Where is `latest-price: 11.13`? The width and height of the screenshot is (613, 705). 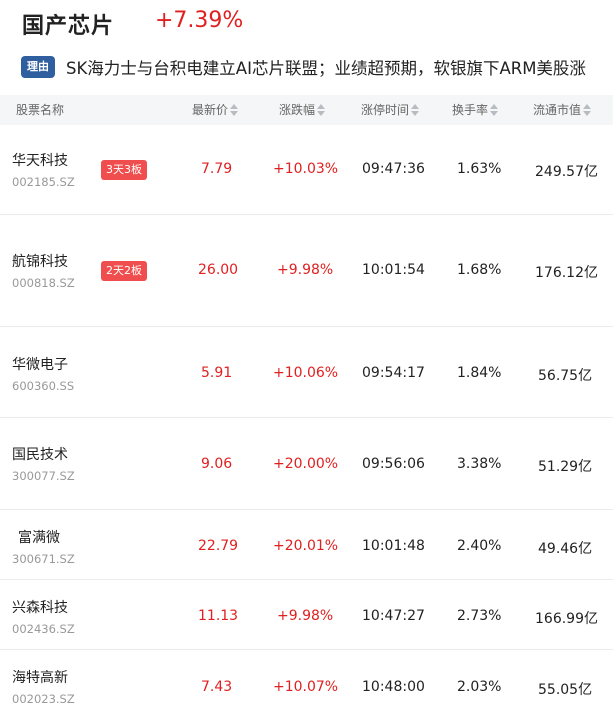
latest-price: 11.13 is located at coordinates (218, 616).